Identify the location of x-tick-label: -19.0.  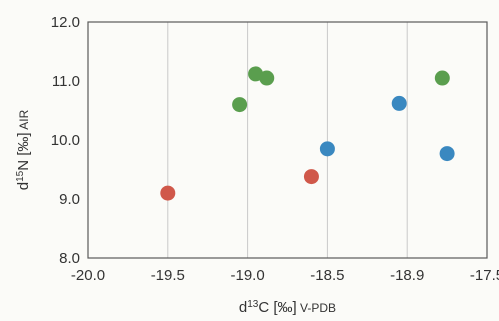
(247, 275).